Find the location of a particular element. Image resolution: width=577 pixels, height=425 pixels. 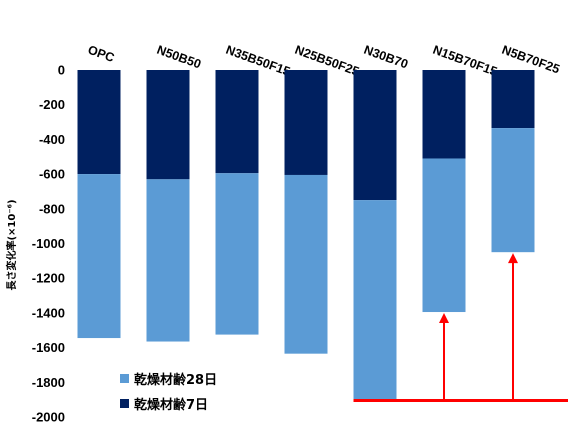

y-tick-label: -1800 is located at coordinates (48, 382).